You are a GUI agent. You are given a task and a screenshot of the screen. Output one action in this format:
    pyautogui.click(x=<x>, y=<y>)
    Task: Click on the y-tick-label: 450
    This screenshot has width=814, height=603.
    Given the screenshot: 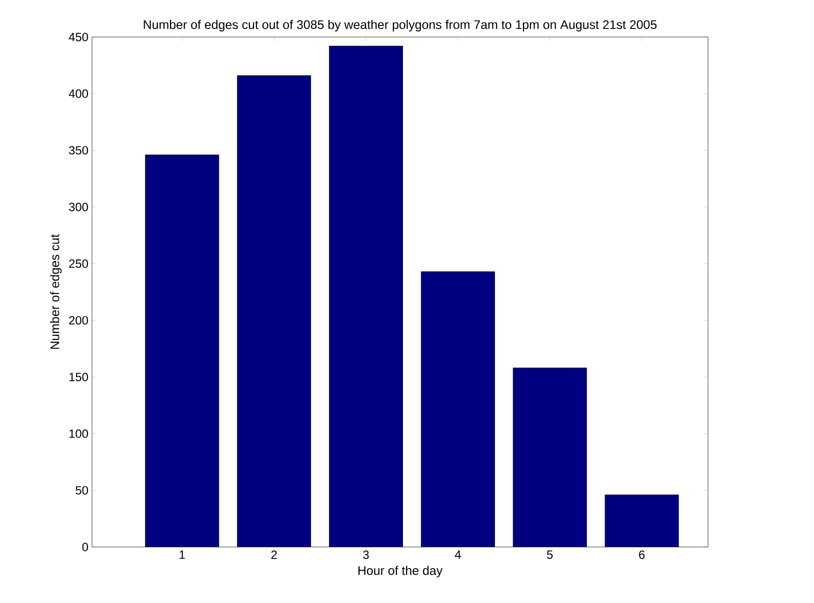 What is the action you would take?
    pyautogui.click(x=78, y=37)
    